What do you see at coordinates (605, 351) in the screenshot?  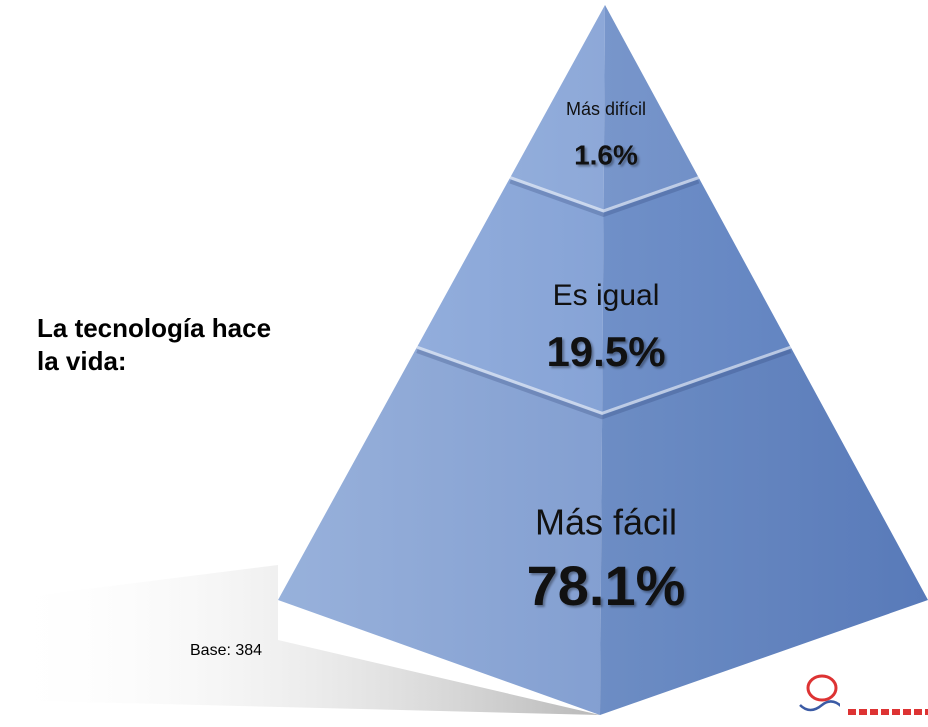 I see `layer-value-label: 19.5%` at bounding box center [605, 351].